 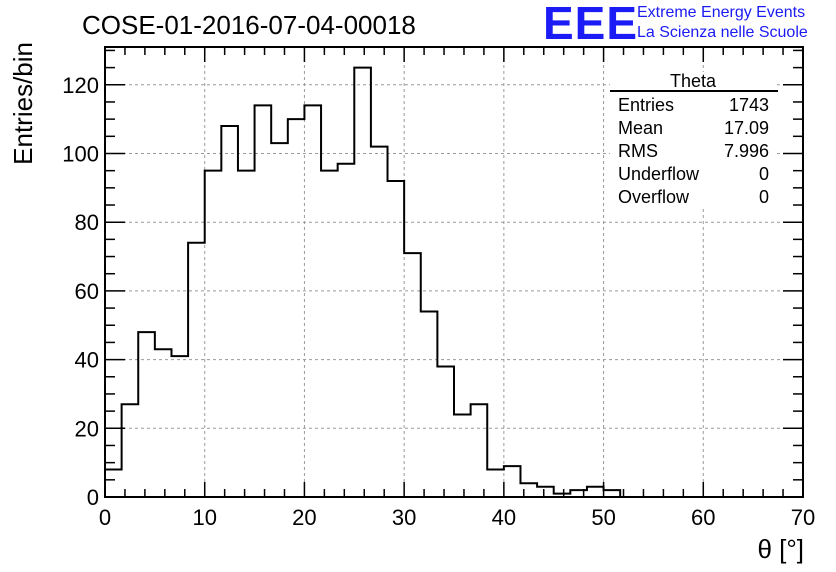 What do you see at coordinates (304, 517) in the screenshot?
I see `x-tick-label: 20` at bounding box center [304, 517].